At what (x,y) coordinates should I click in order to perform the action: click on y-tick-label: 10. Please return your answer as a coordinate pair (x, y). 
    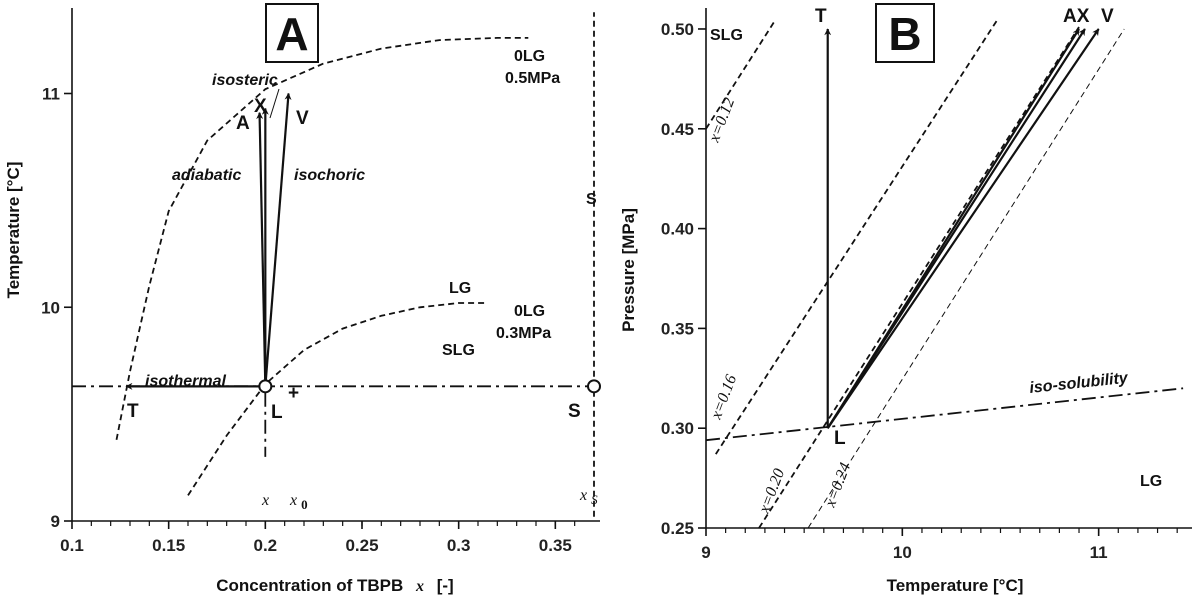
    Looking at the image, I should click on (50, 307).